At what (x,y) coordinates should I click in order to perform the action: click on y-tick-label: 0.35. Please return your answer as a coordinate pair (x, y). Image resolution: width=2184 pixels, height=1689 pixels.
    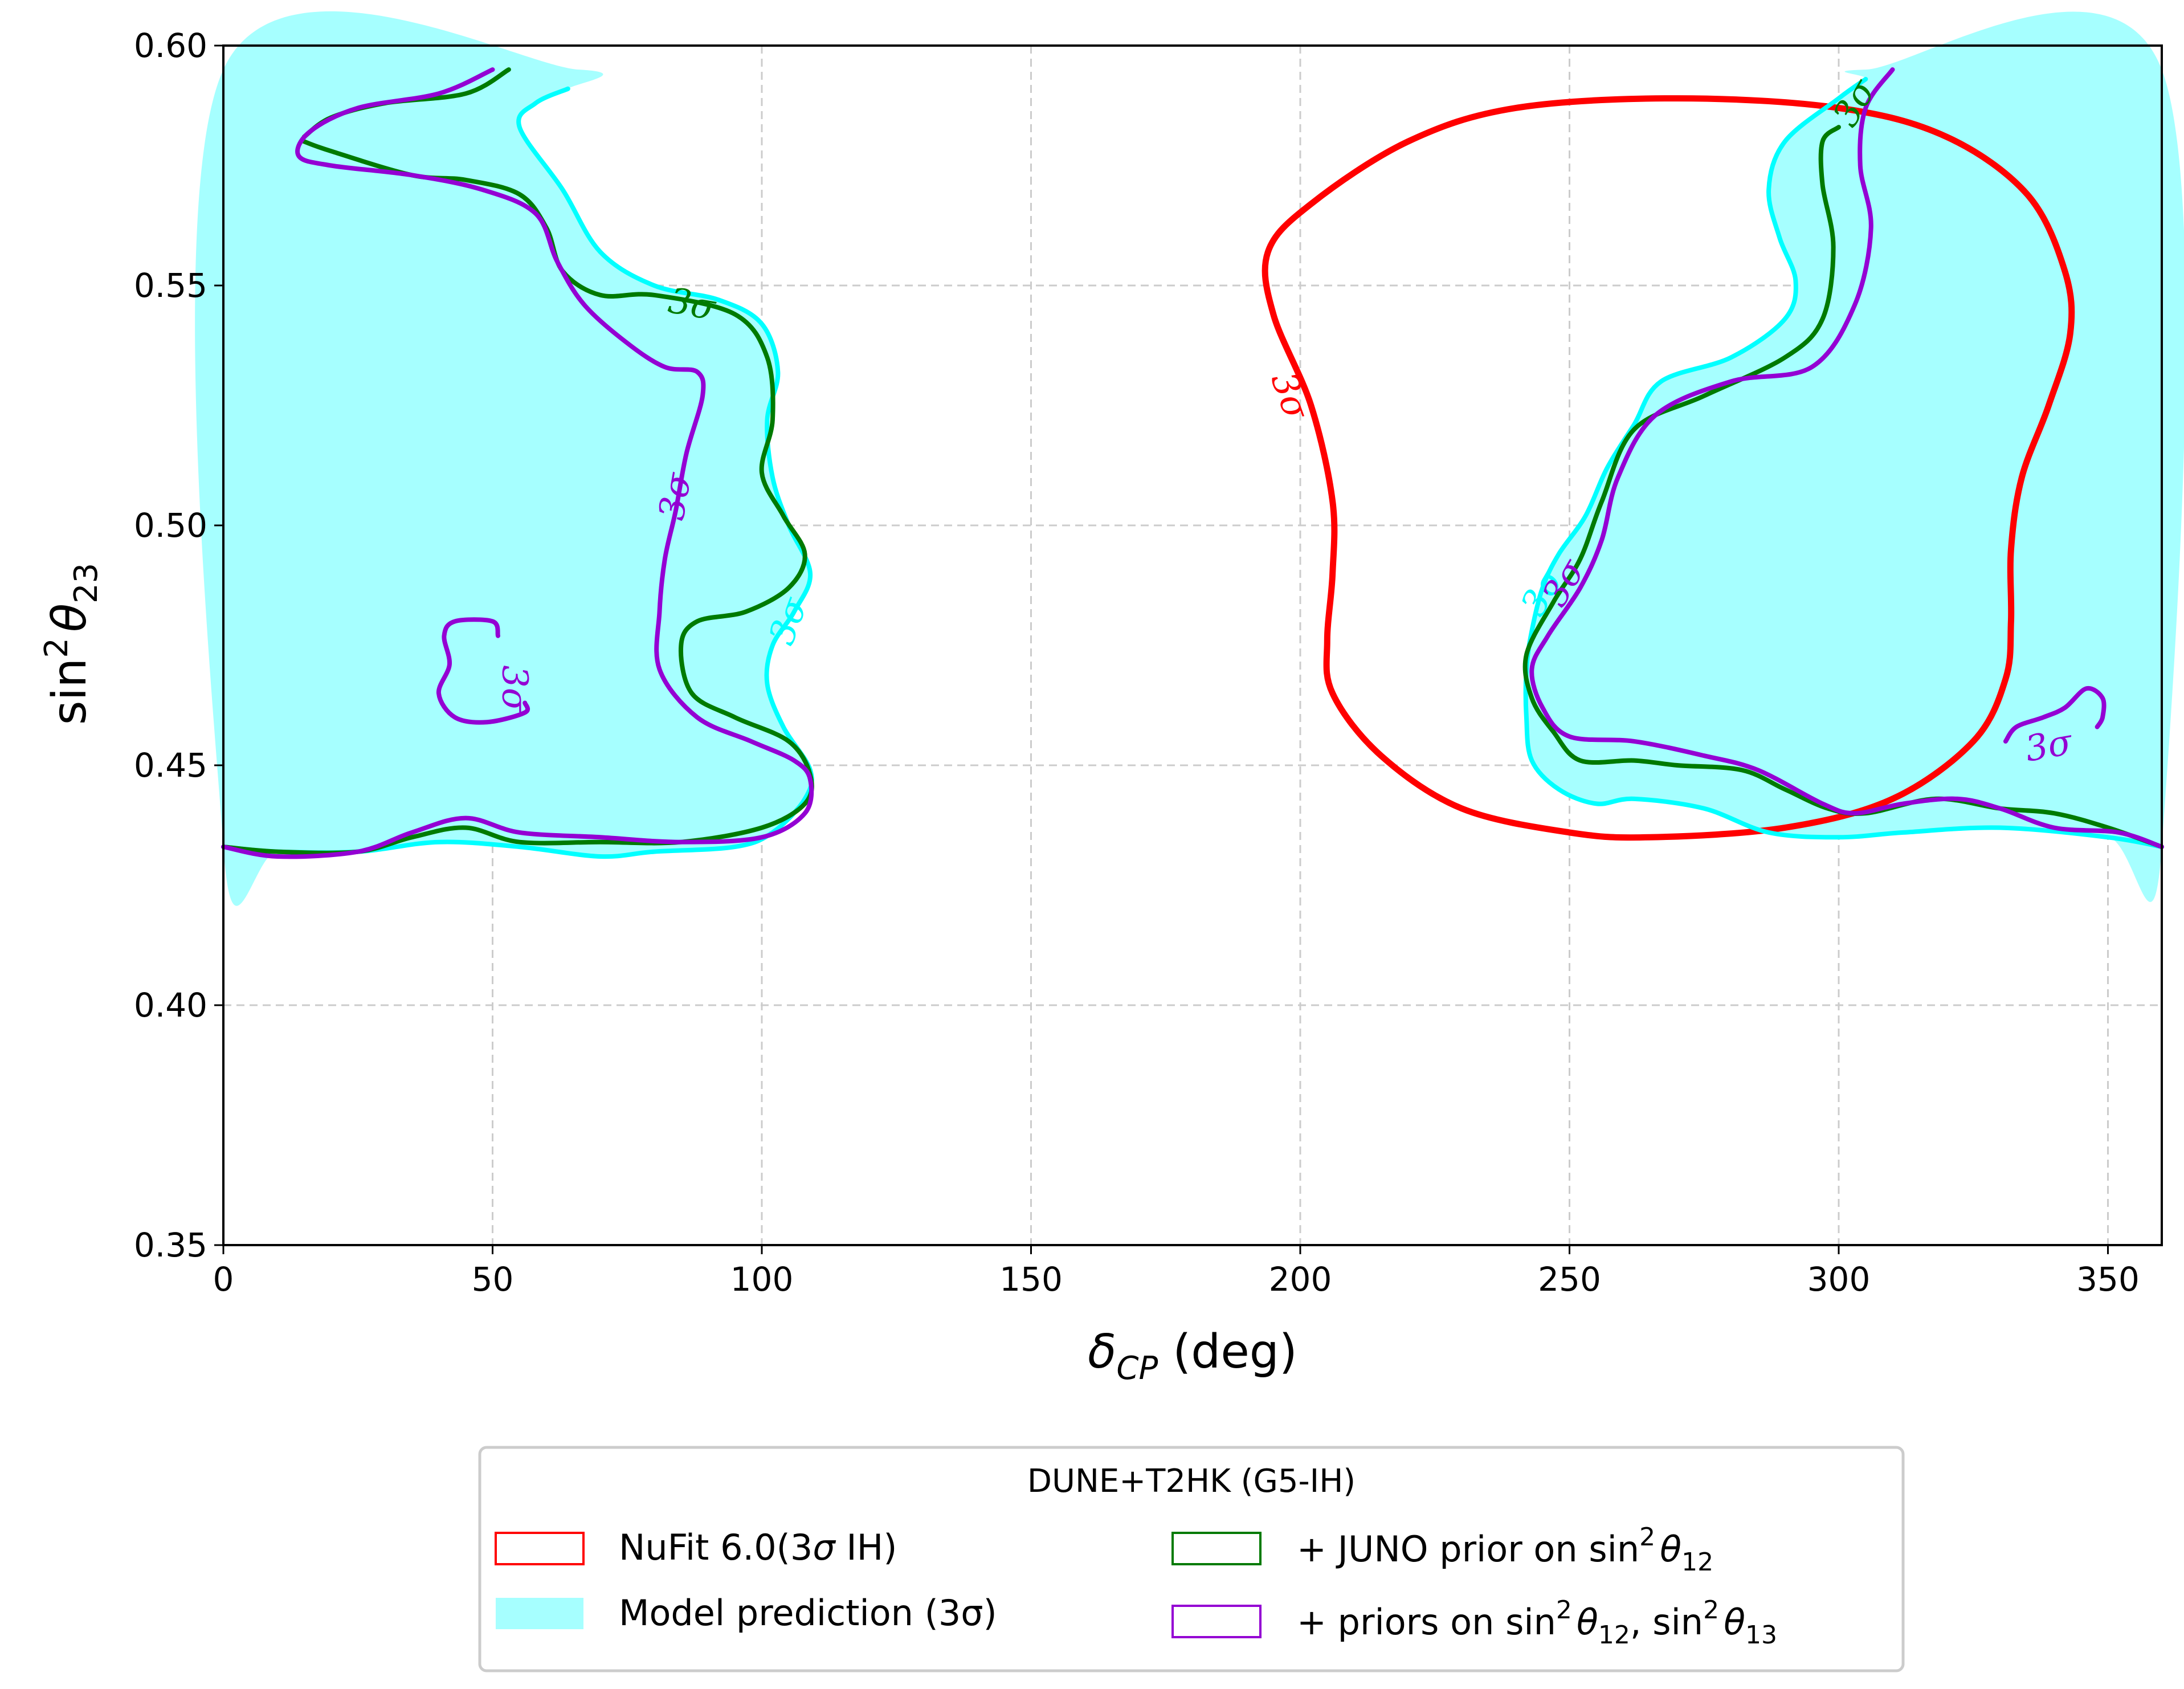
    Looking at the image, I should click on (170, 1245).